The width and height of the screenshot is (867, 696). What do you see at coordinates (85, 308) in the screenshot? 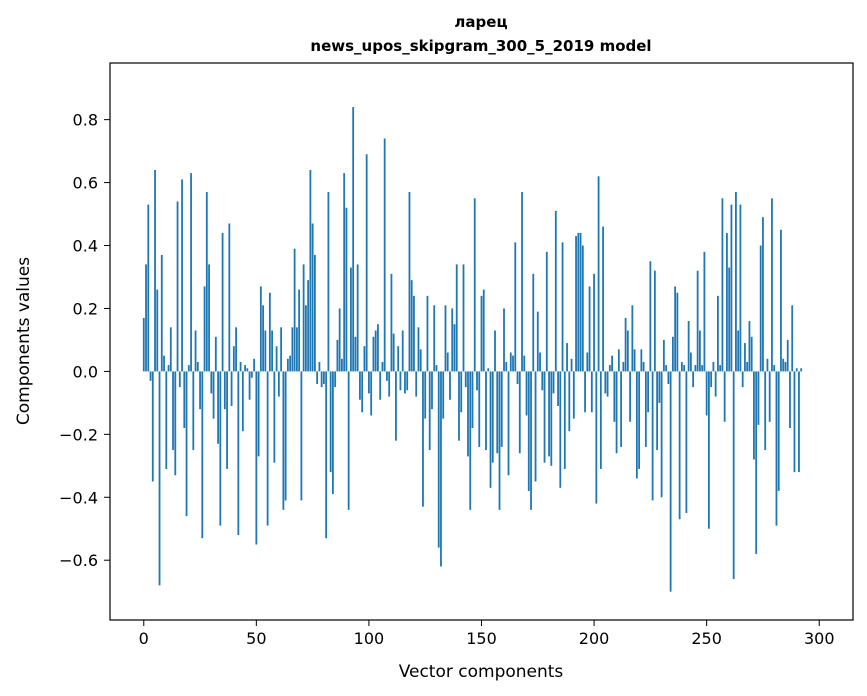
I see `y-tick-label: 0.2` at bounding box center [85, 308].